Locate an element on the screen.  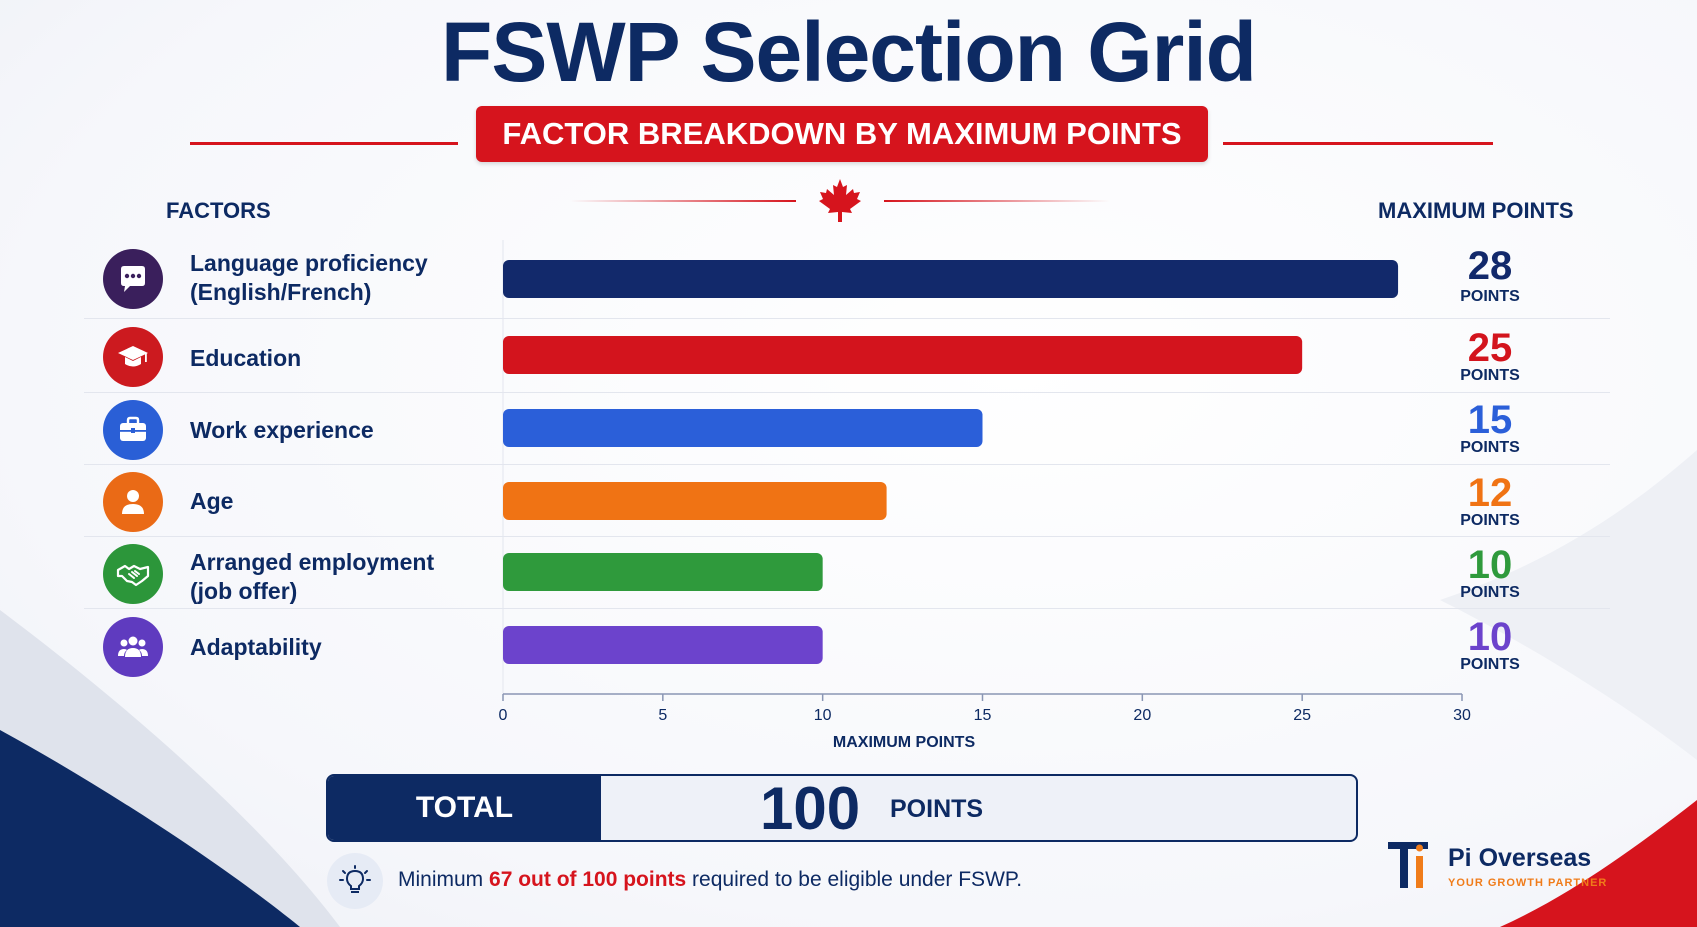
brand-name: Pi Overseas is located at coordinates (1520, 858).